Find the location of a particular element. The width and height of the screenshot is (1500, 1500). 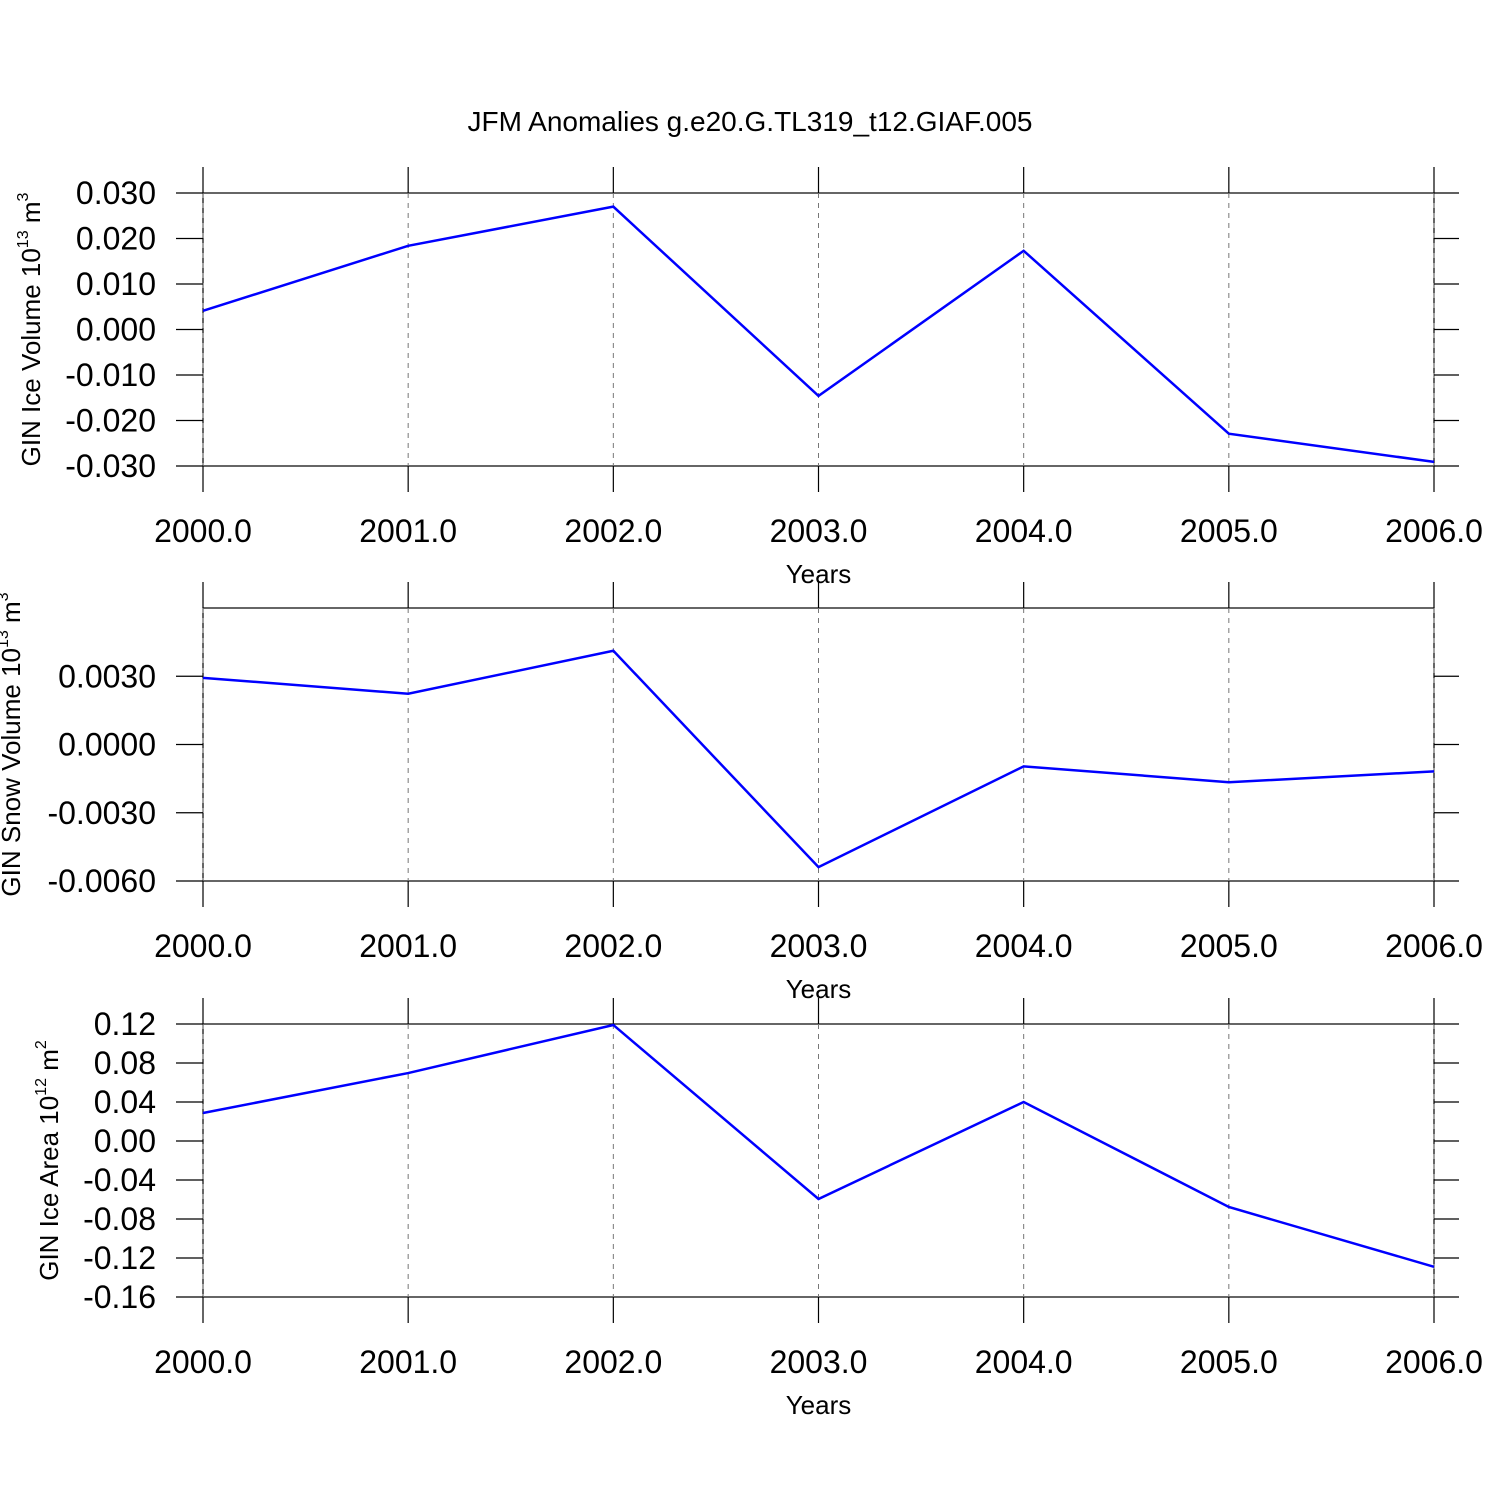

y-tick-label: 0.010 is located at coordinates (116, 284).